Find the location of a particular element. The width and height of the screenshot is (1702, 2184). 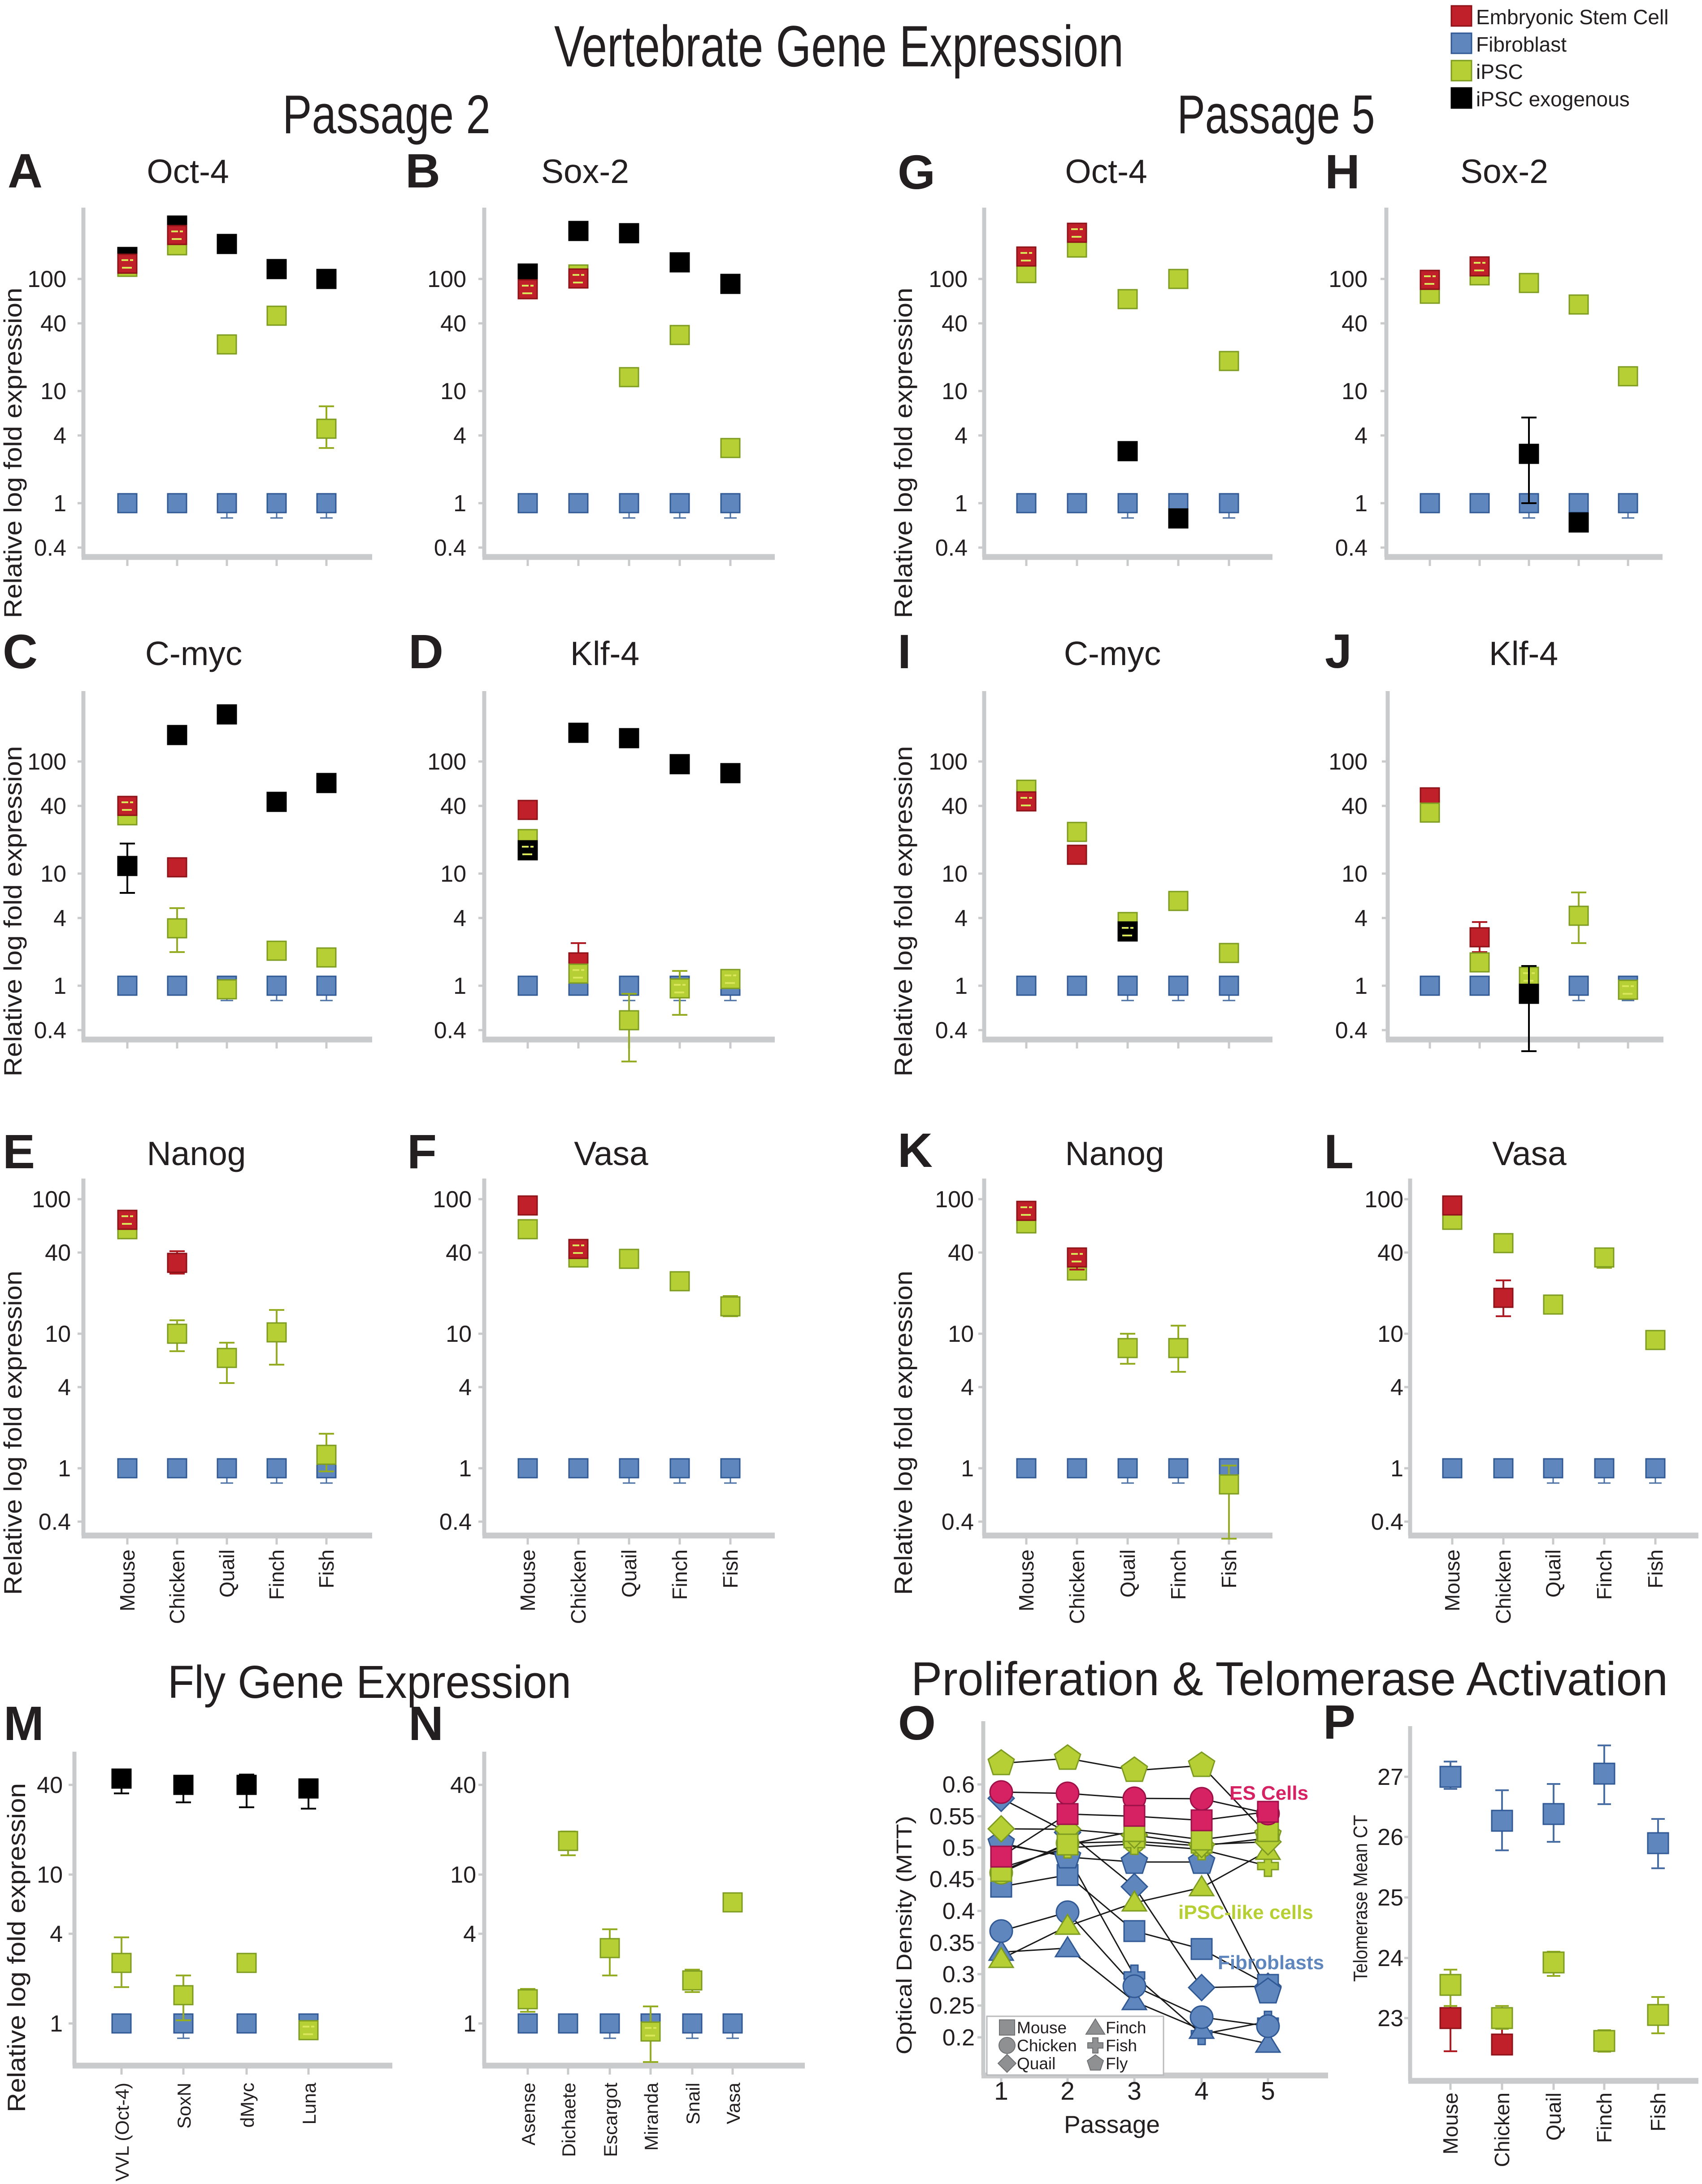

svg-text: Optical Density (MTT) is located at coordinates (904, 1935).